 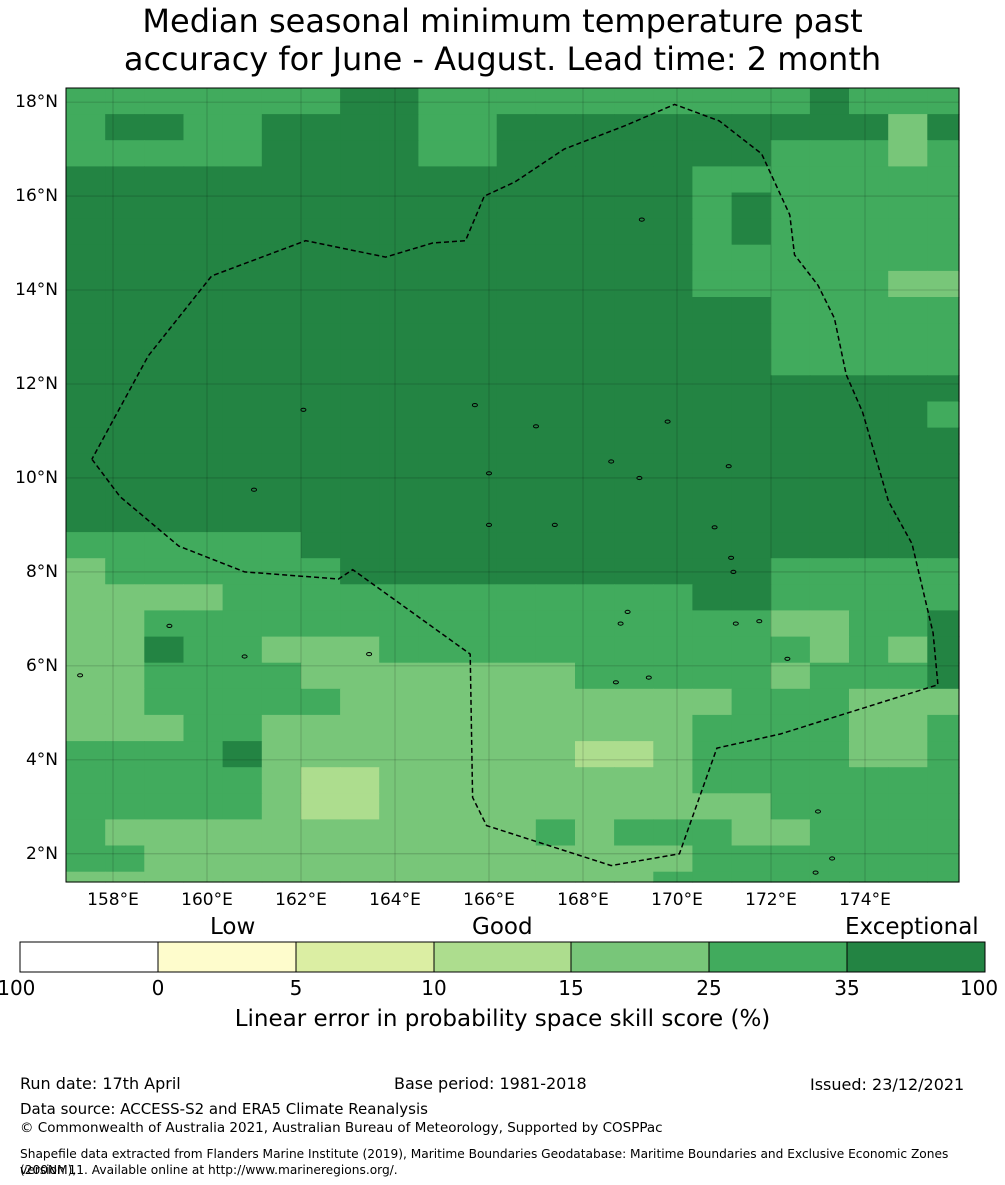 What do you see at coordinates (18, 988) in the screenshot?
I see `colorbar-tick-label: -100` at bounding box center [18, 988].